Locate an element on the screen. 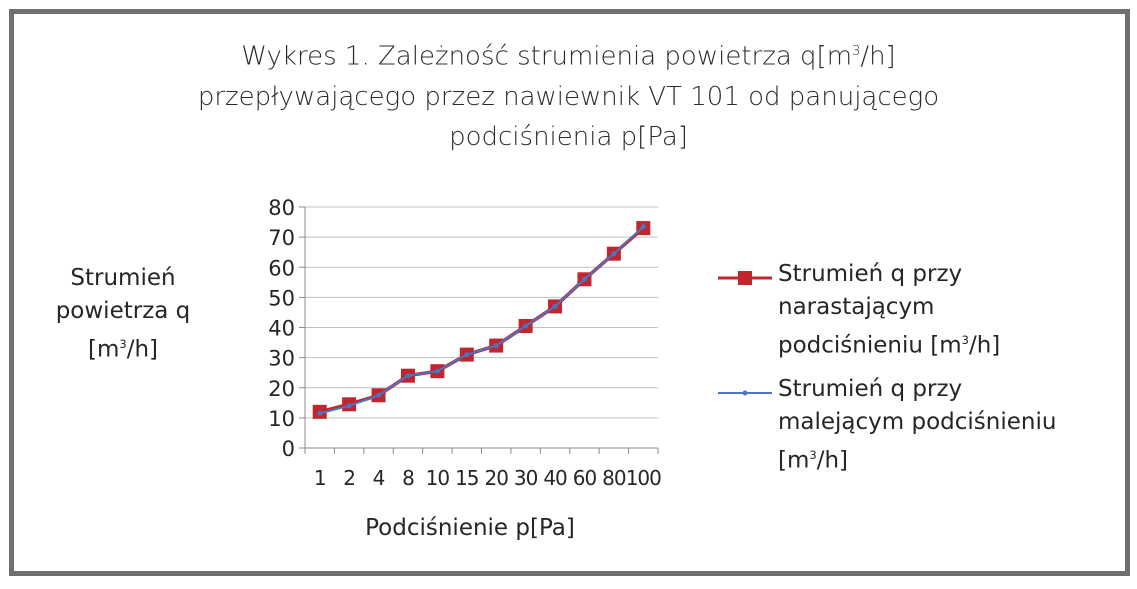 The image size is (1137, 589). x-tick-label: 80 is located at coordinates (614, 478).